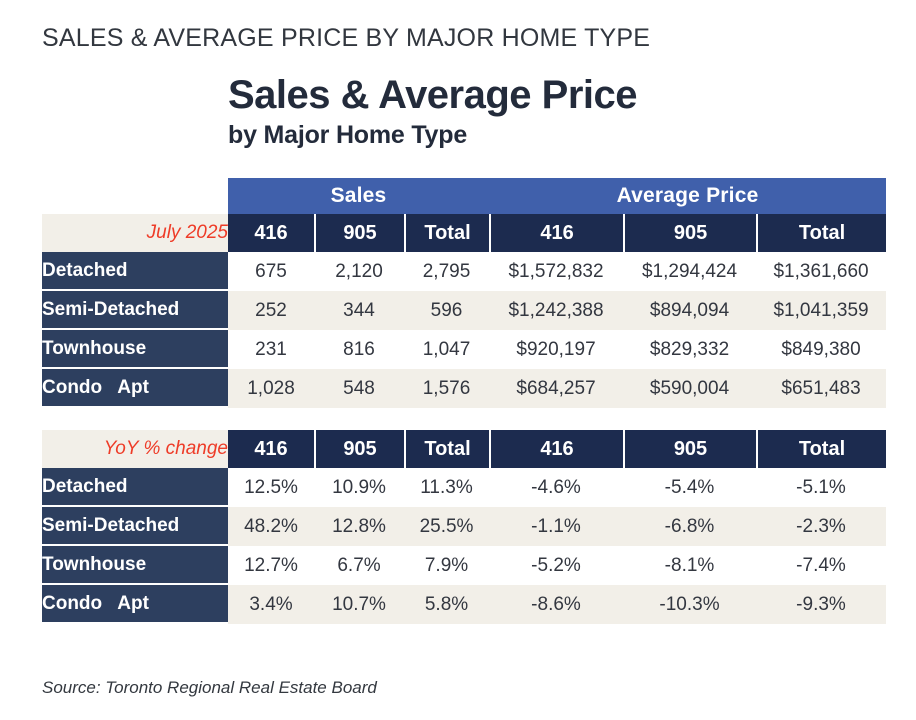 The height and width of the screenshot is (720, 916). What do you see at coordinates (271, 526) in the screenshot?
I see `cell-sales-416: 48.2%` at bounding box center [271, 526].